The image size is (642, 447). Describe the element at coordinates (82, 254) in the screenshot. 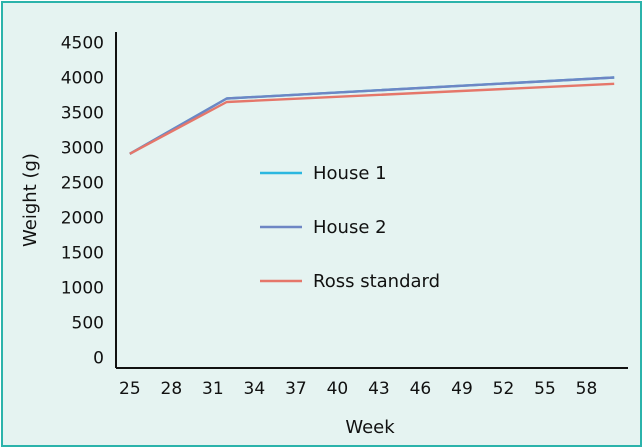

I see `y-tick-label: 1500` at that location.